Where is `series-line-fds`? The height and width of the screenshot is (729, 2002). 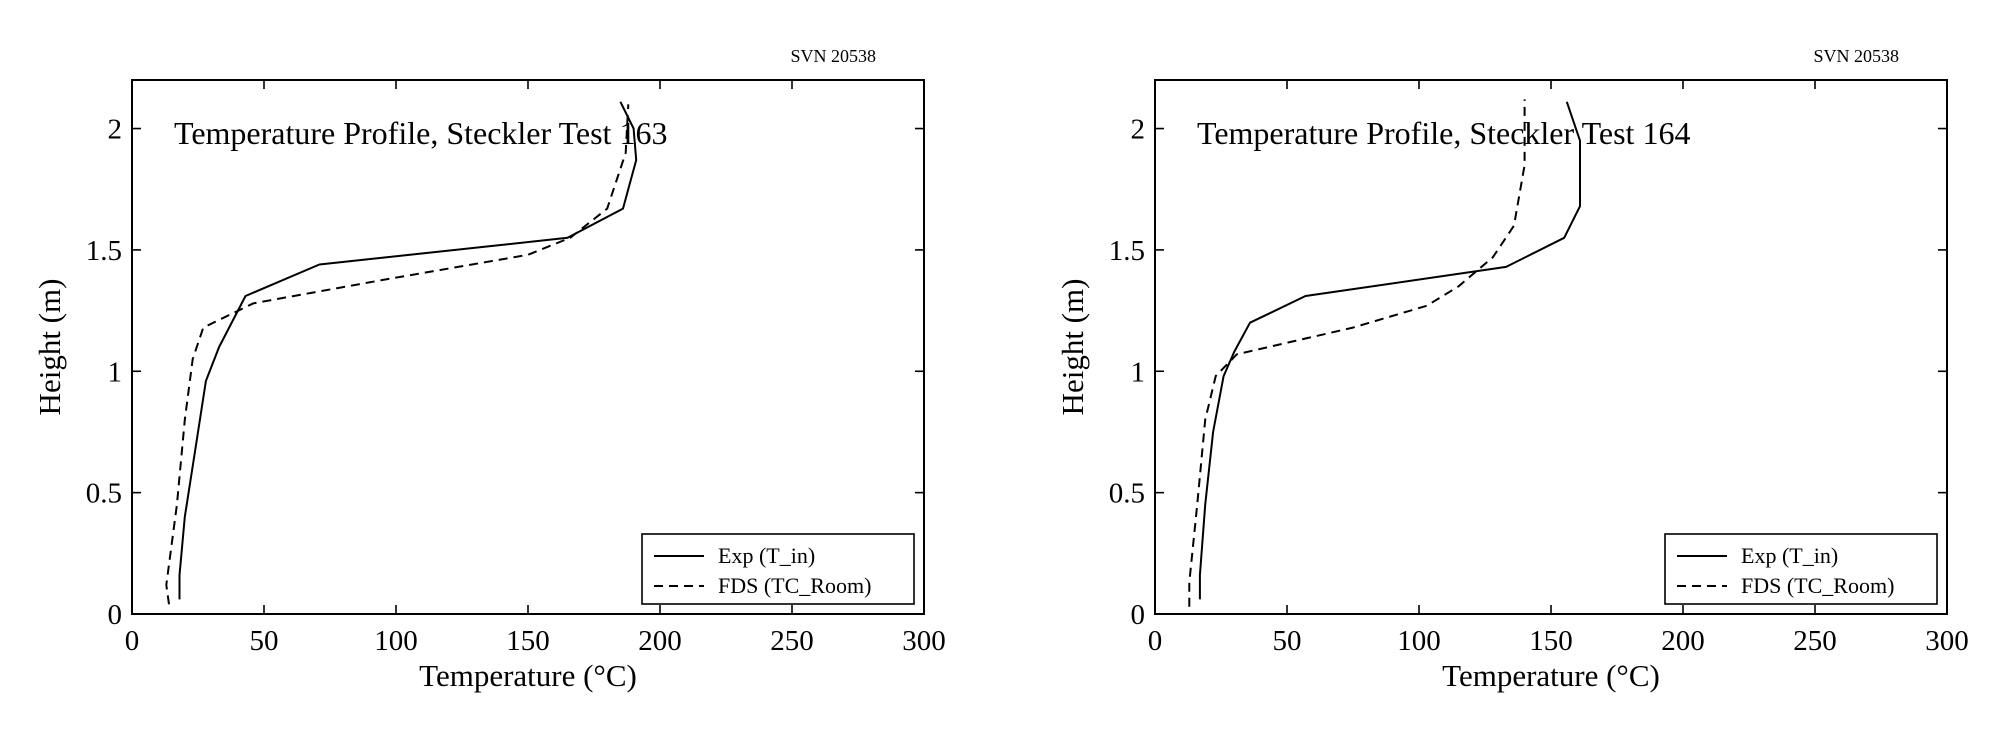 series-line-fds is located at coordinates (1357, 353).